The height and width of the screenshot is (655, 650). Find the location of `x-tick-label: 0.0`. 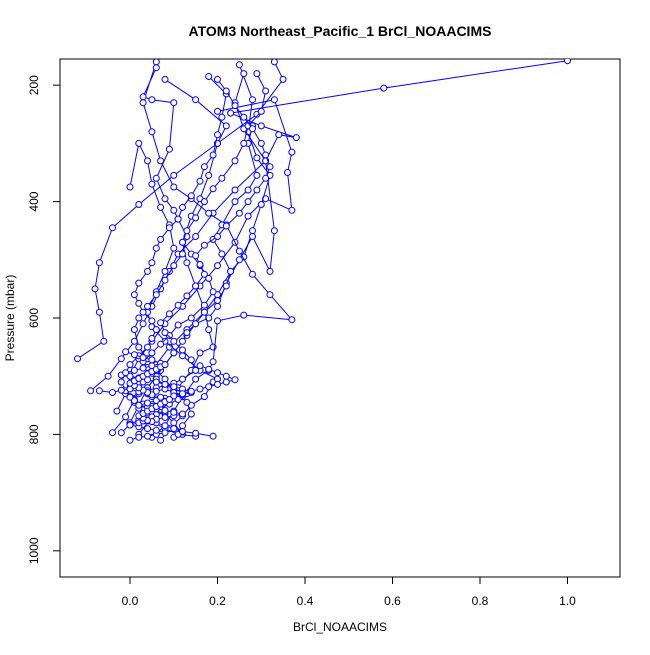

x-tick-label: 0.0 is located at coordinates (130, 601).